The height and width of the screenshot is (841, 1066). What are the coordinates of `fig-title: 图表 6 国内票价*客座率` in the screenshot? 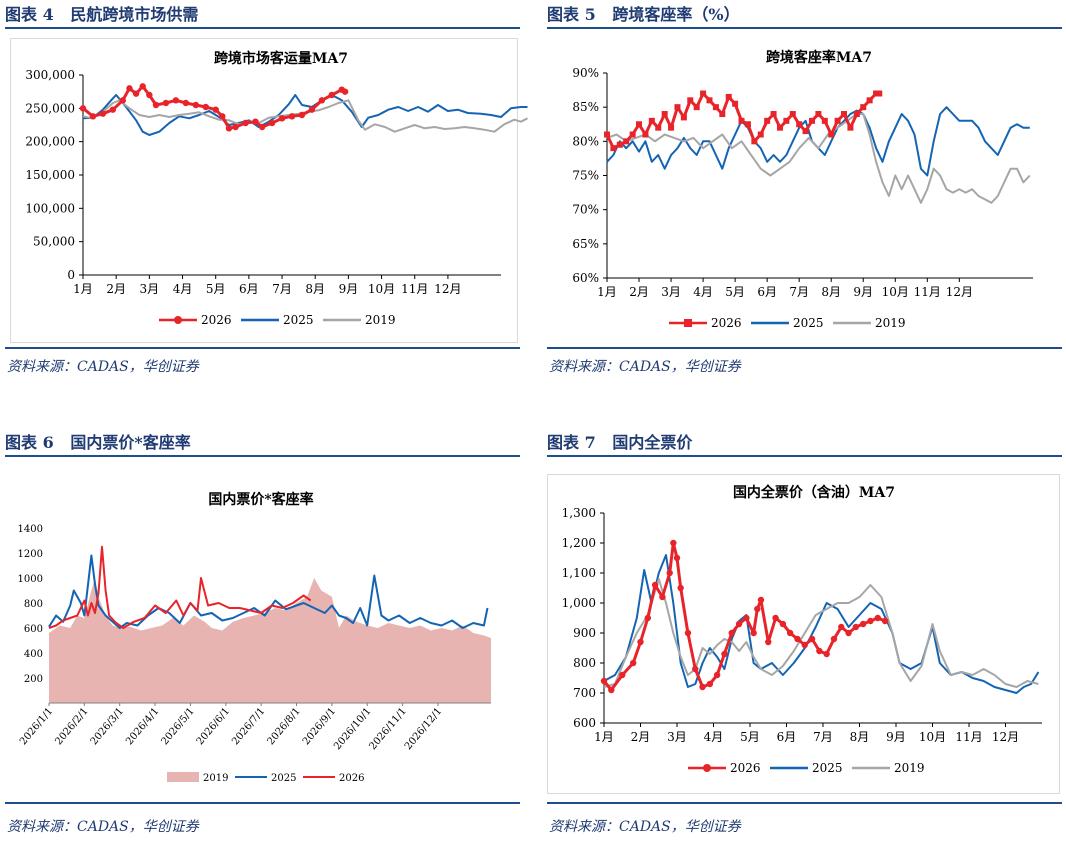 It's located at (98, 442).